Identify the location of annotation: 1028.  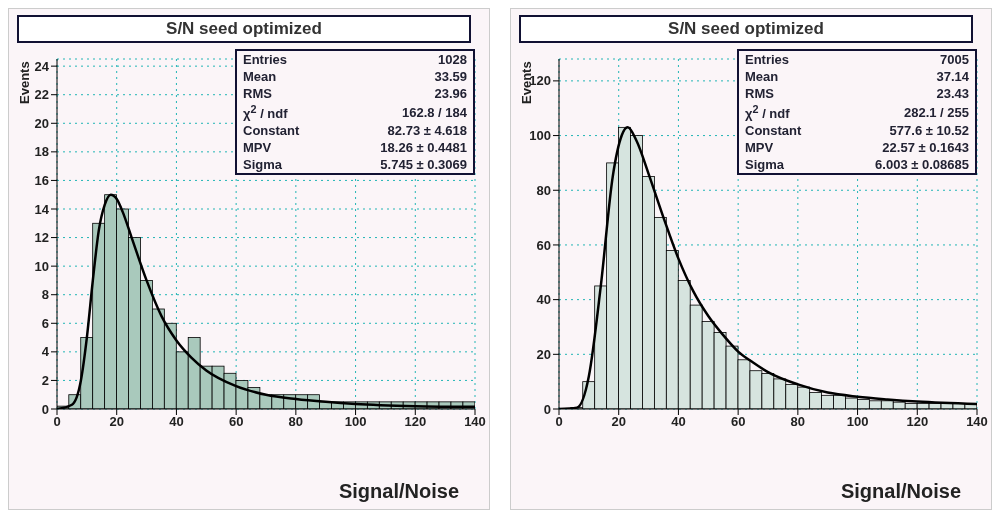
(452, 59).